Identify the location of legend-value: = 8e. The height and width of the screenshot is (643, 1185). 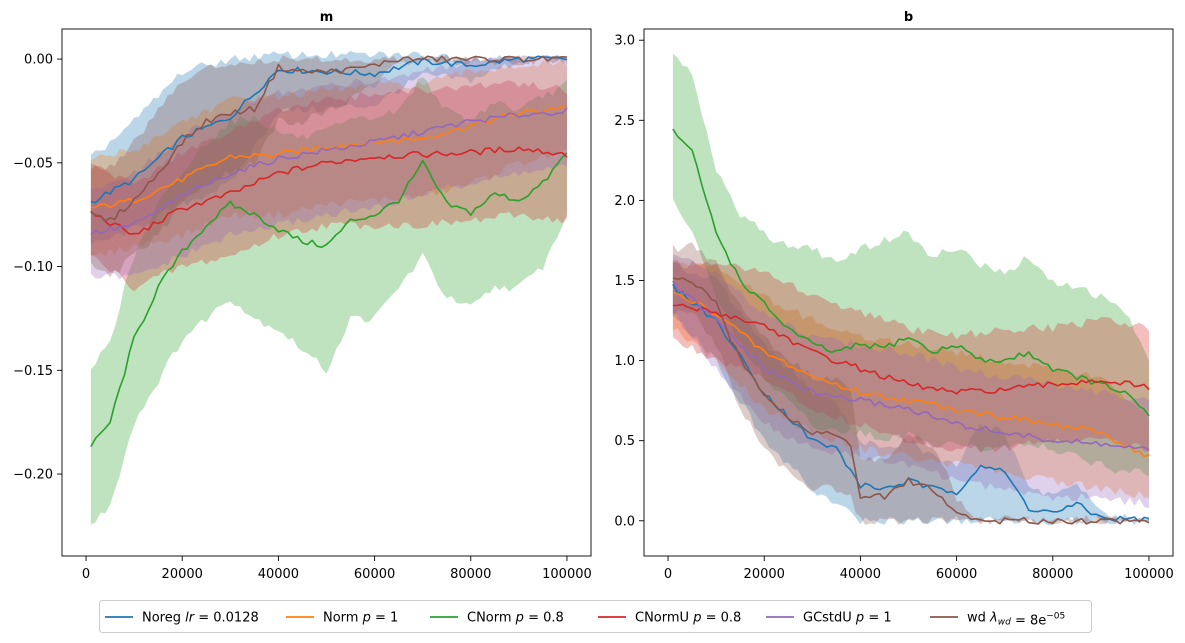
(1028, 621).